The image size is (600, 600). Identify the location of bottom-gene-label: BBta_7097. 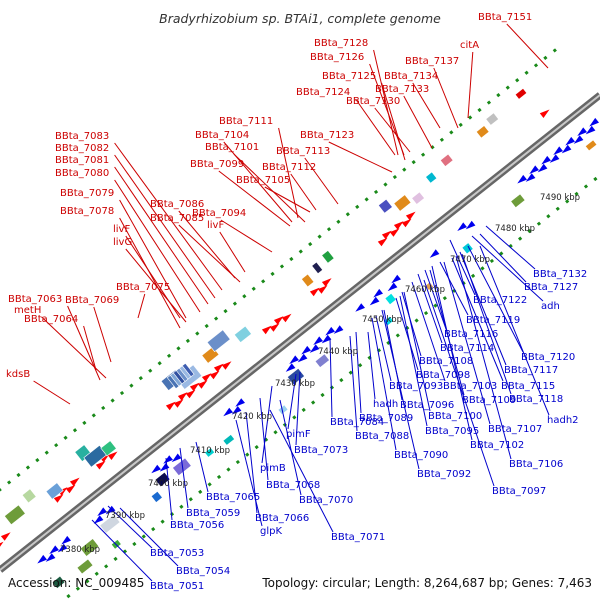
(519, 491).